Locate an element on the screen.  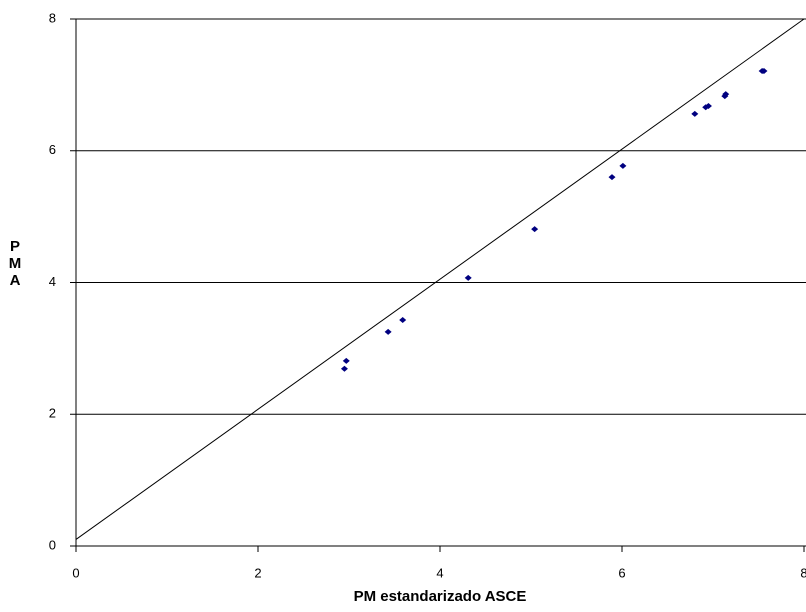
y-tick-label: 6 is located at coordinates (52, 149).